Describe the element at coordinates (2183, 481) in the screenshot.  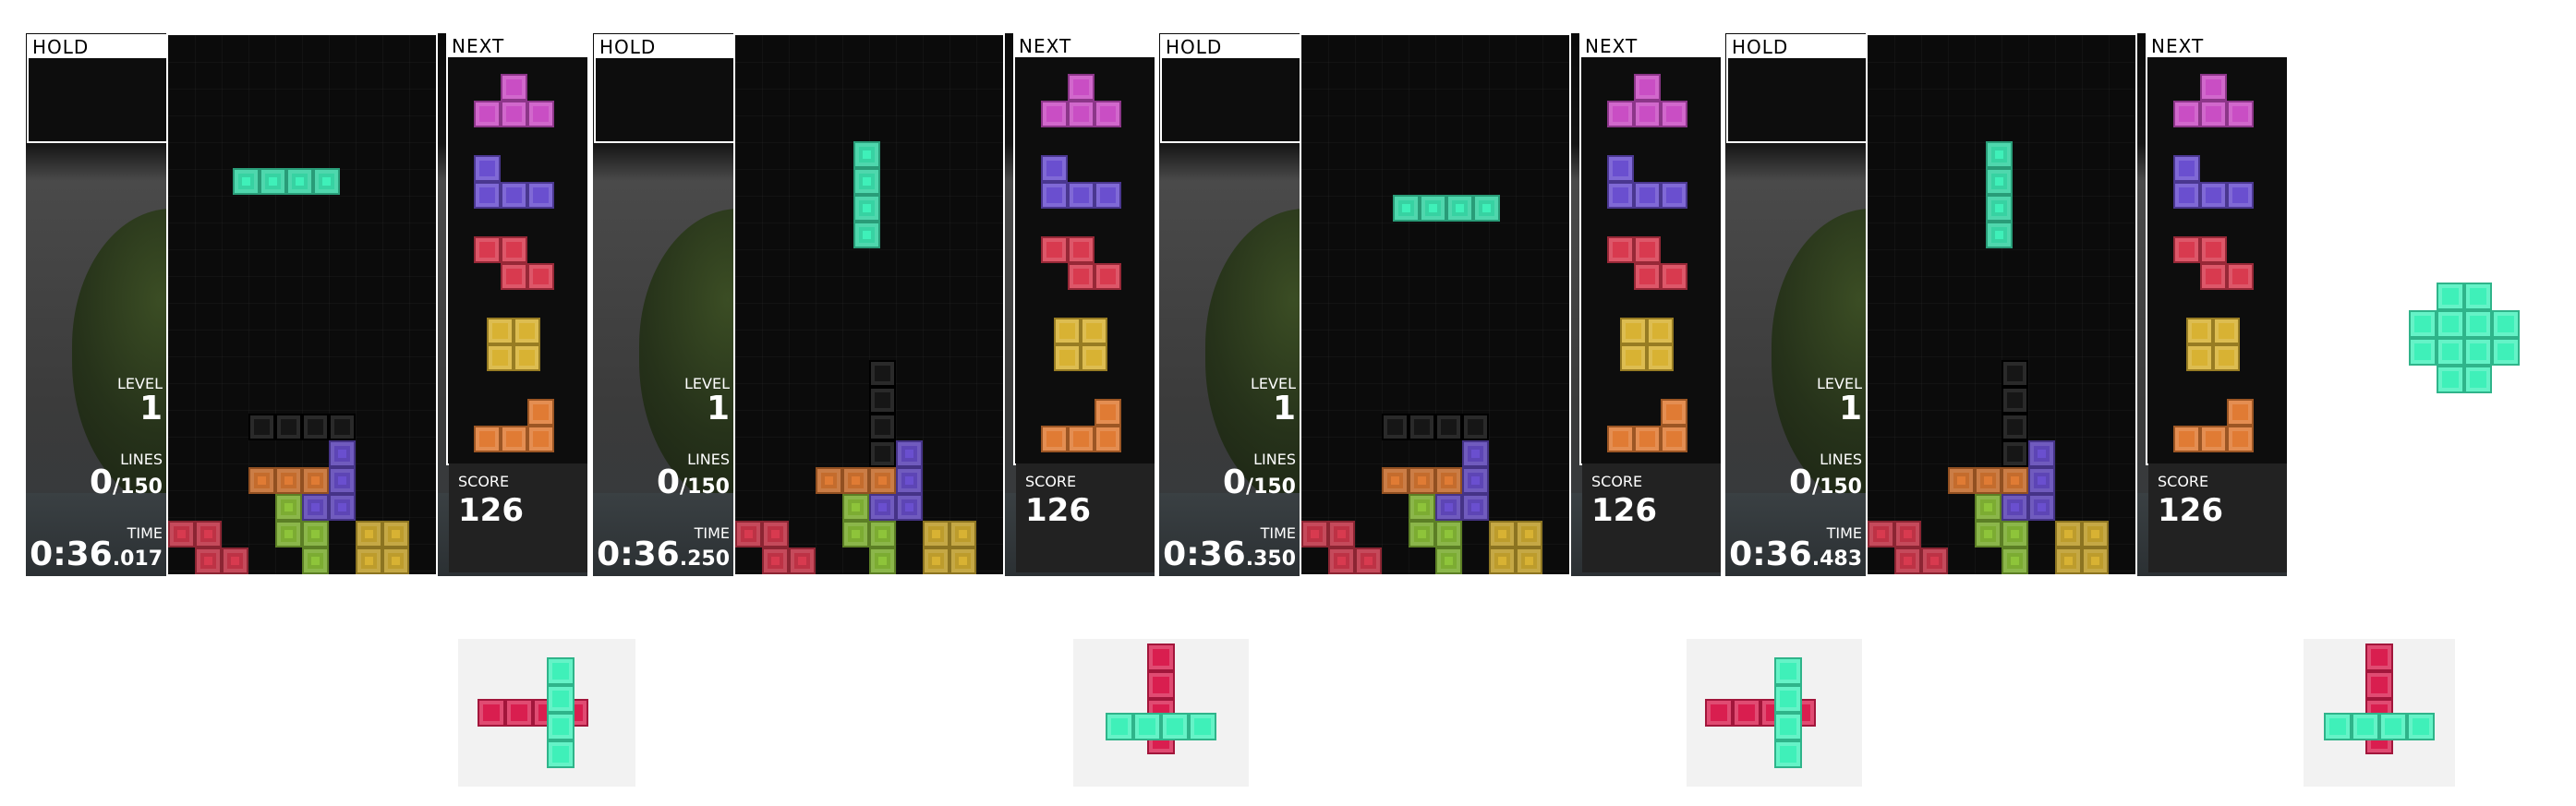
I see `score-label: SCORE` at that location.